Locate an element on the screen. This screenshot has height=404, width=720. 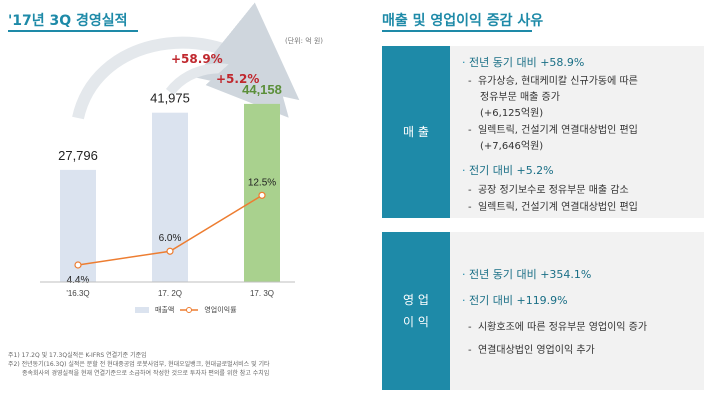
legend-label-sales: 매출액 is located at coordinates (165, 310).